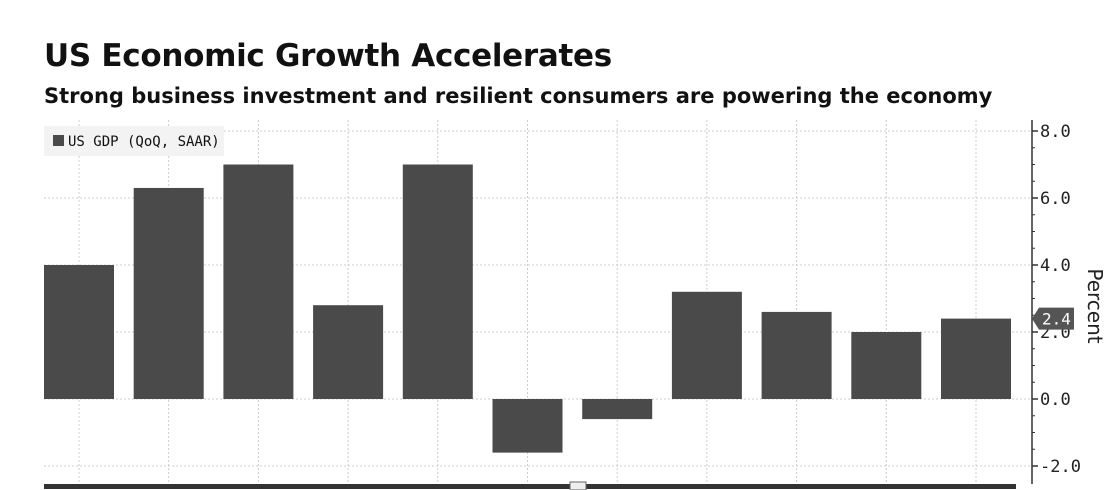 This screenshot has width=1116, height=490. Describe the element at coordinates (1055, 132) in the screenshot. I see `y-tick-label: 8.0` at that location.